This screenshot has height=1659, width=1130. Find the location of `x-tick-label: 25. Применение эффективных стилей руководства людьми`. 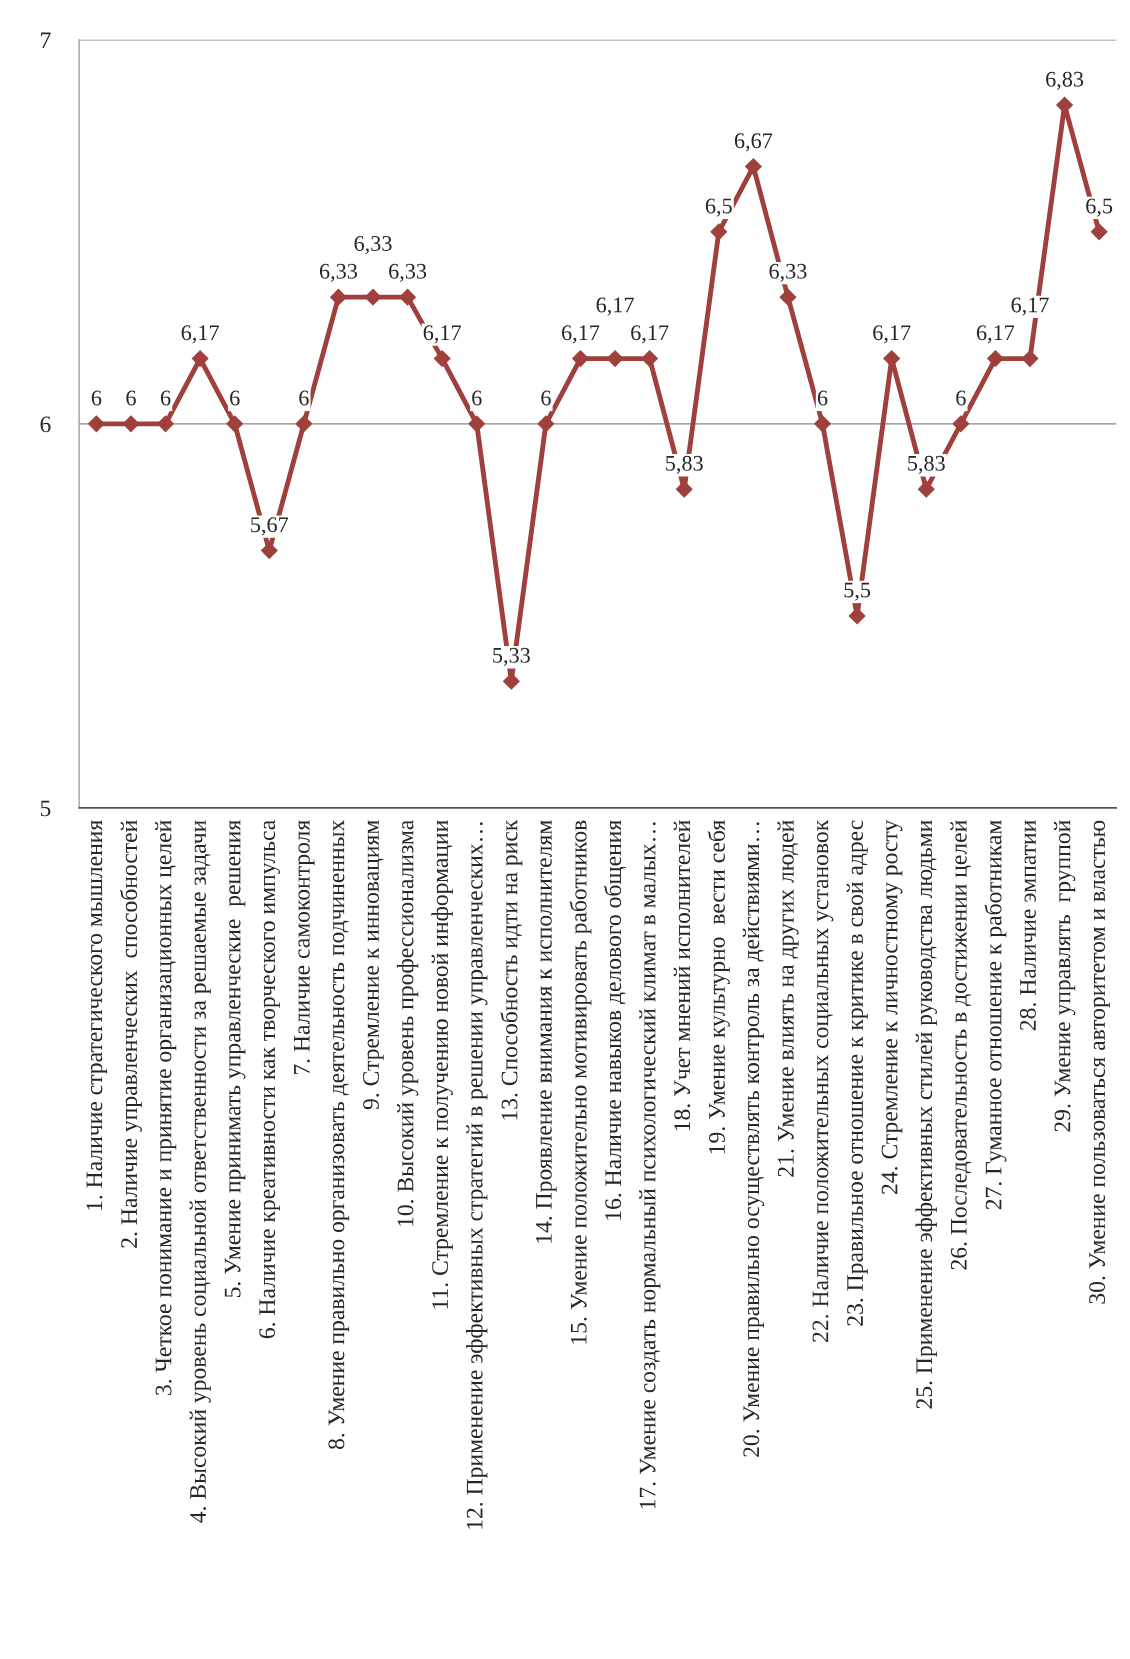

x-tick-label: 25. Применение эффективных стилей руководства людьми is located at coordinates (926, 1114).